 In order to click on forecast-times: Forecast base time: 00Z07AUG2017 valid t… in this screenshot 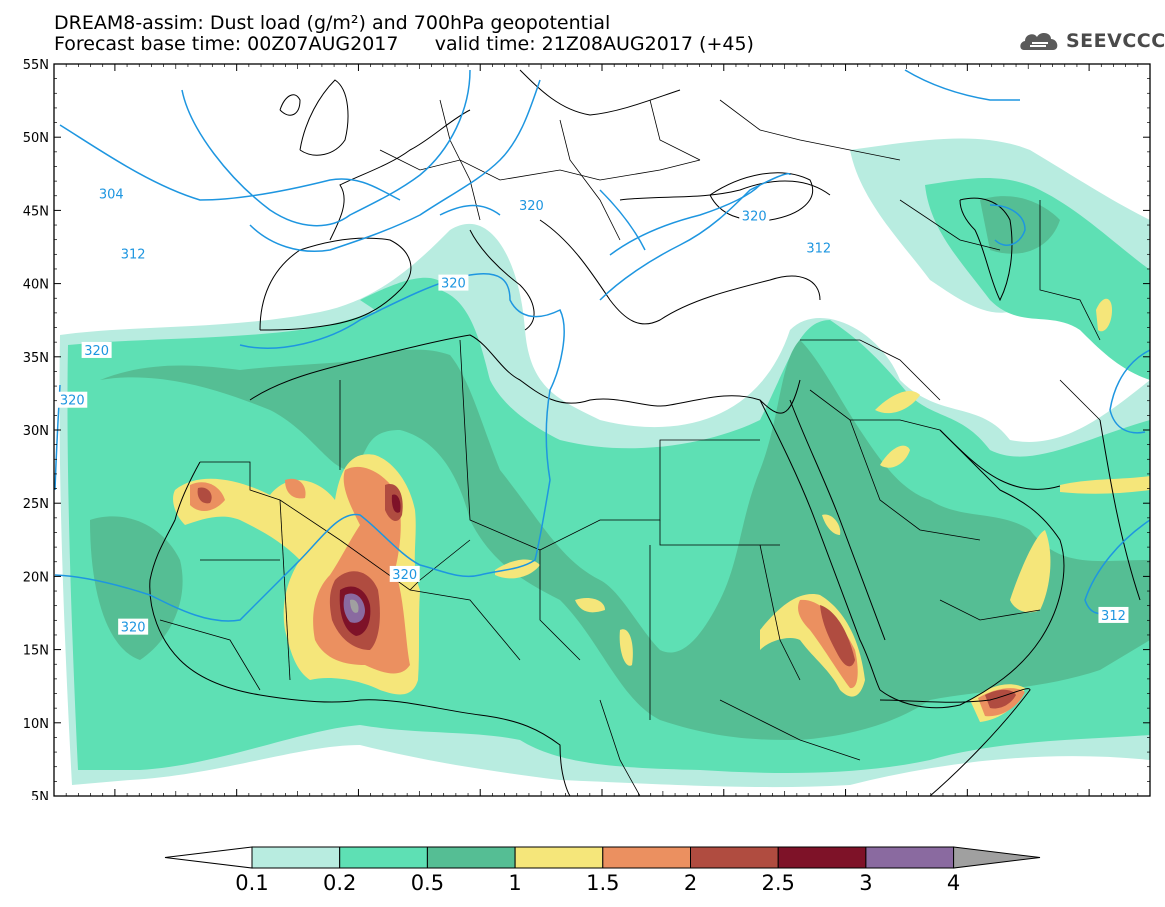, I will do `click(404, 44)`.